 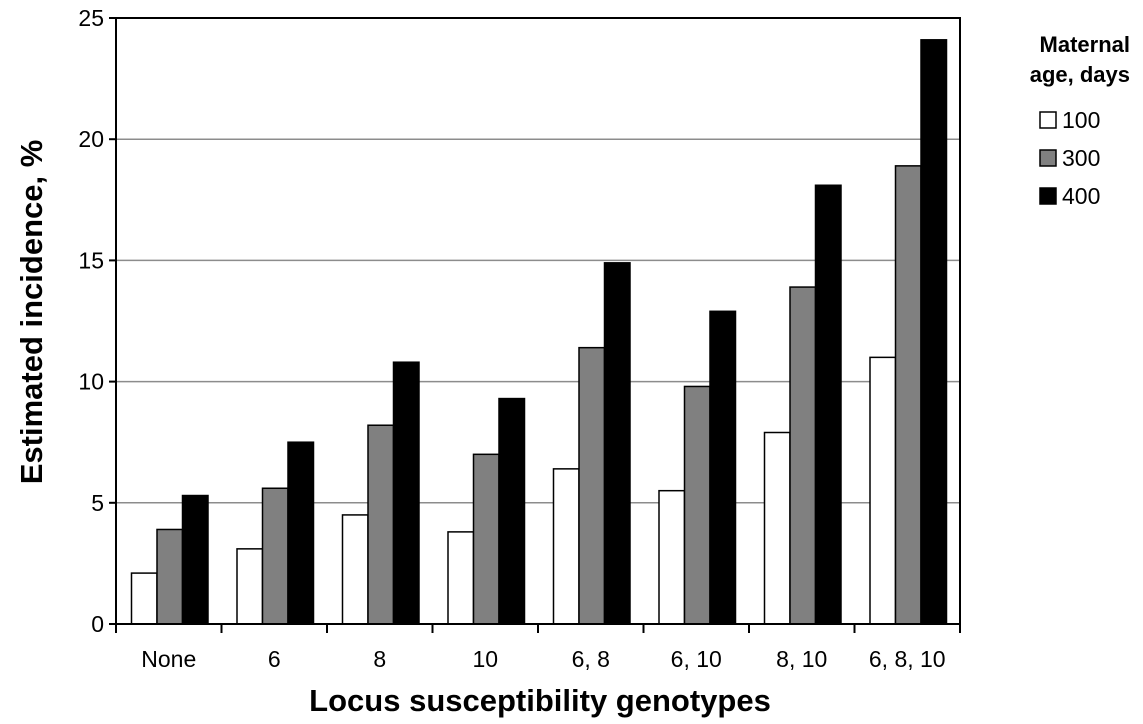 What do you see at coordinates (91, 260) in the screenshot?
I see `y-tick-label: 15` at bounding box center [91, 260].